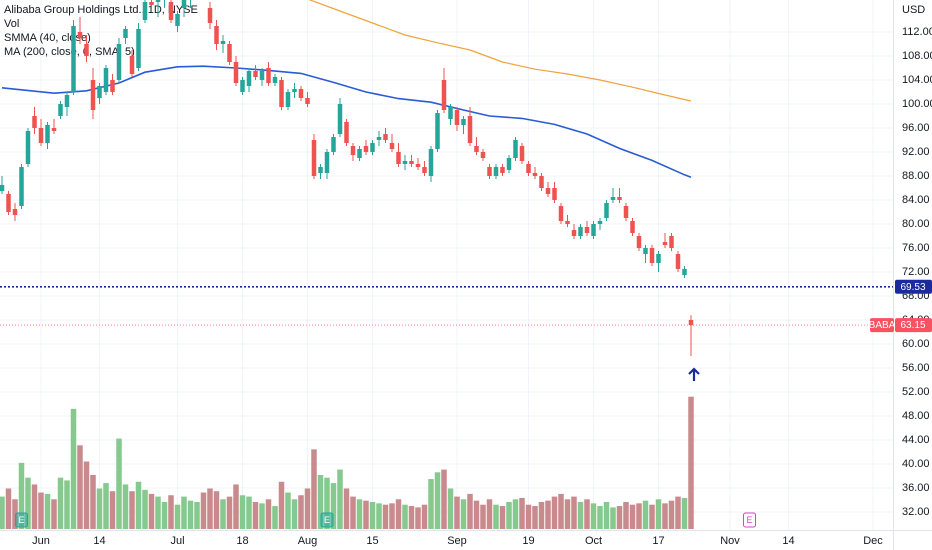 The image size is (932, 550). What do you see at coordinates (327, 520) in the screenshot?
I see `event-label: E` at bounding box center [327, 520].